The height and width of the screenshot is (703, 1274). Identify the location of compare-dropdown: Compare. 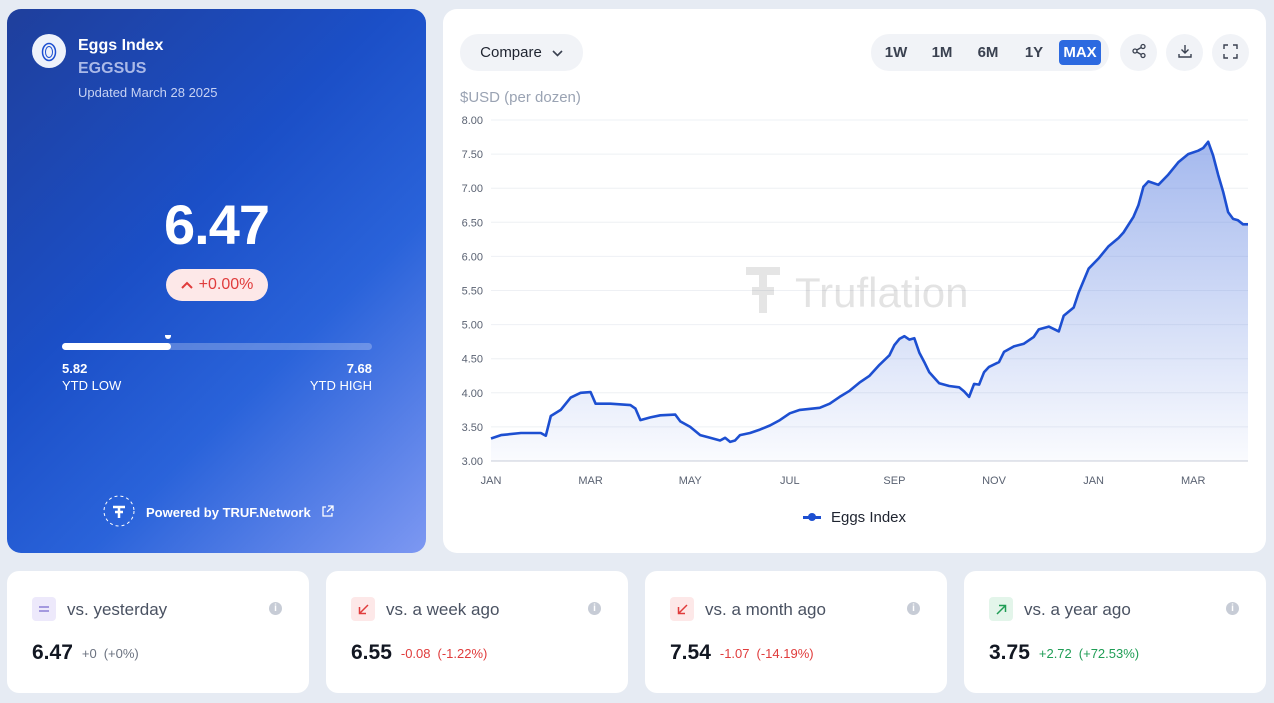
(521, 52).